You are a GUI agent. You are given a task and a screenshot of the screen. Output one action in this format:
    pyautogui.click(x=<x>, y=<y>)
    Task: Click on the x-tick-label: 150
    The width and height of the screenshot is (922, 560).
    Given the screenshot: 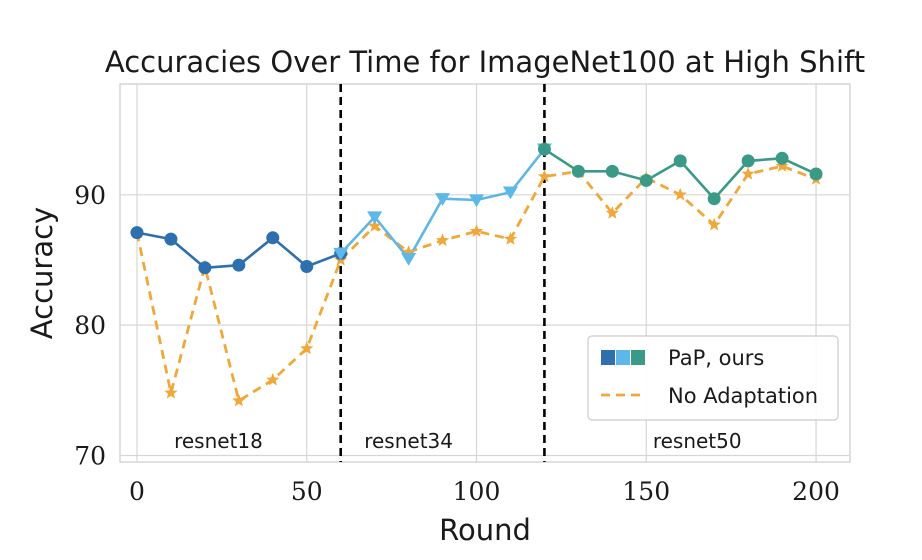 What is the action you would take?
    pyautogui.click(x=646, y=491)
    